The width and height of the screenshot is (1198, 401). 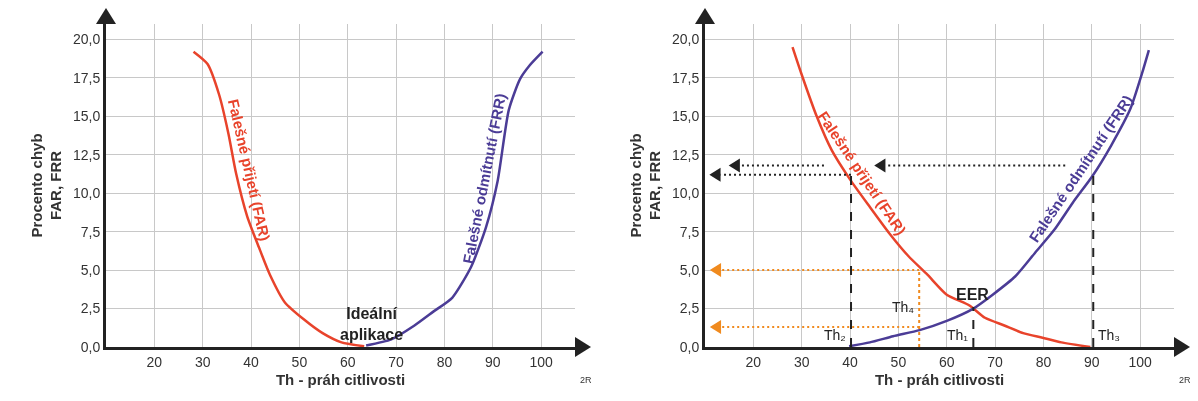 What do you see at coordinates (835, 335) in the screenshot?
I see `annotation: Th₂` at bounding box center [835, 335].